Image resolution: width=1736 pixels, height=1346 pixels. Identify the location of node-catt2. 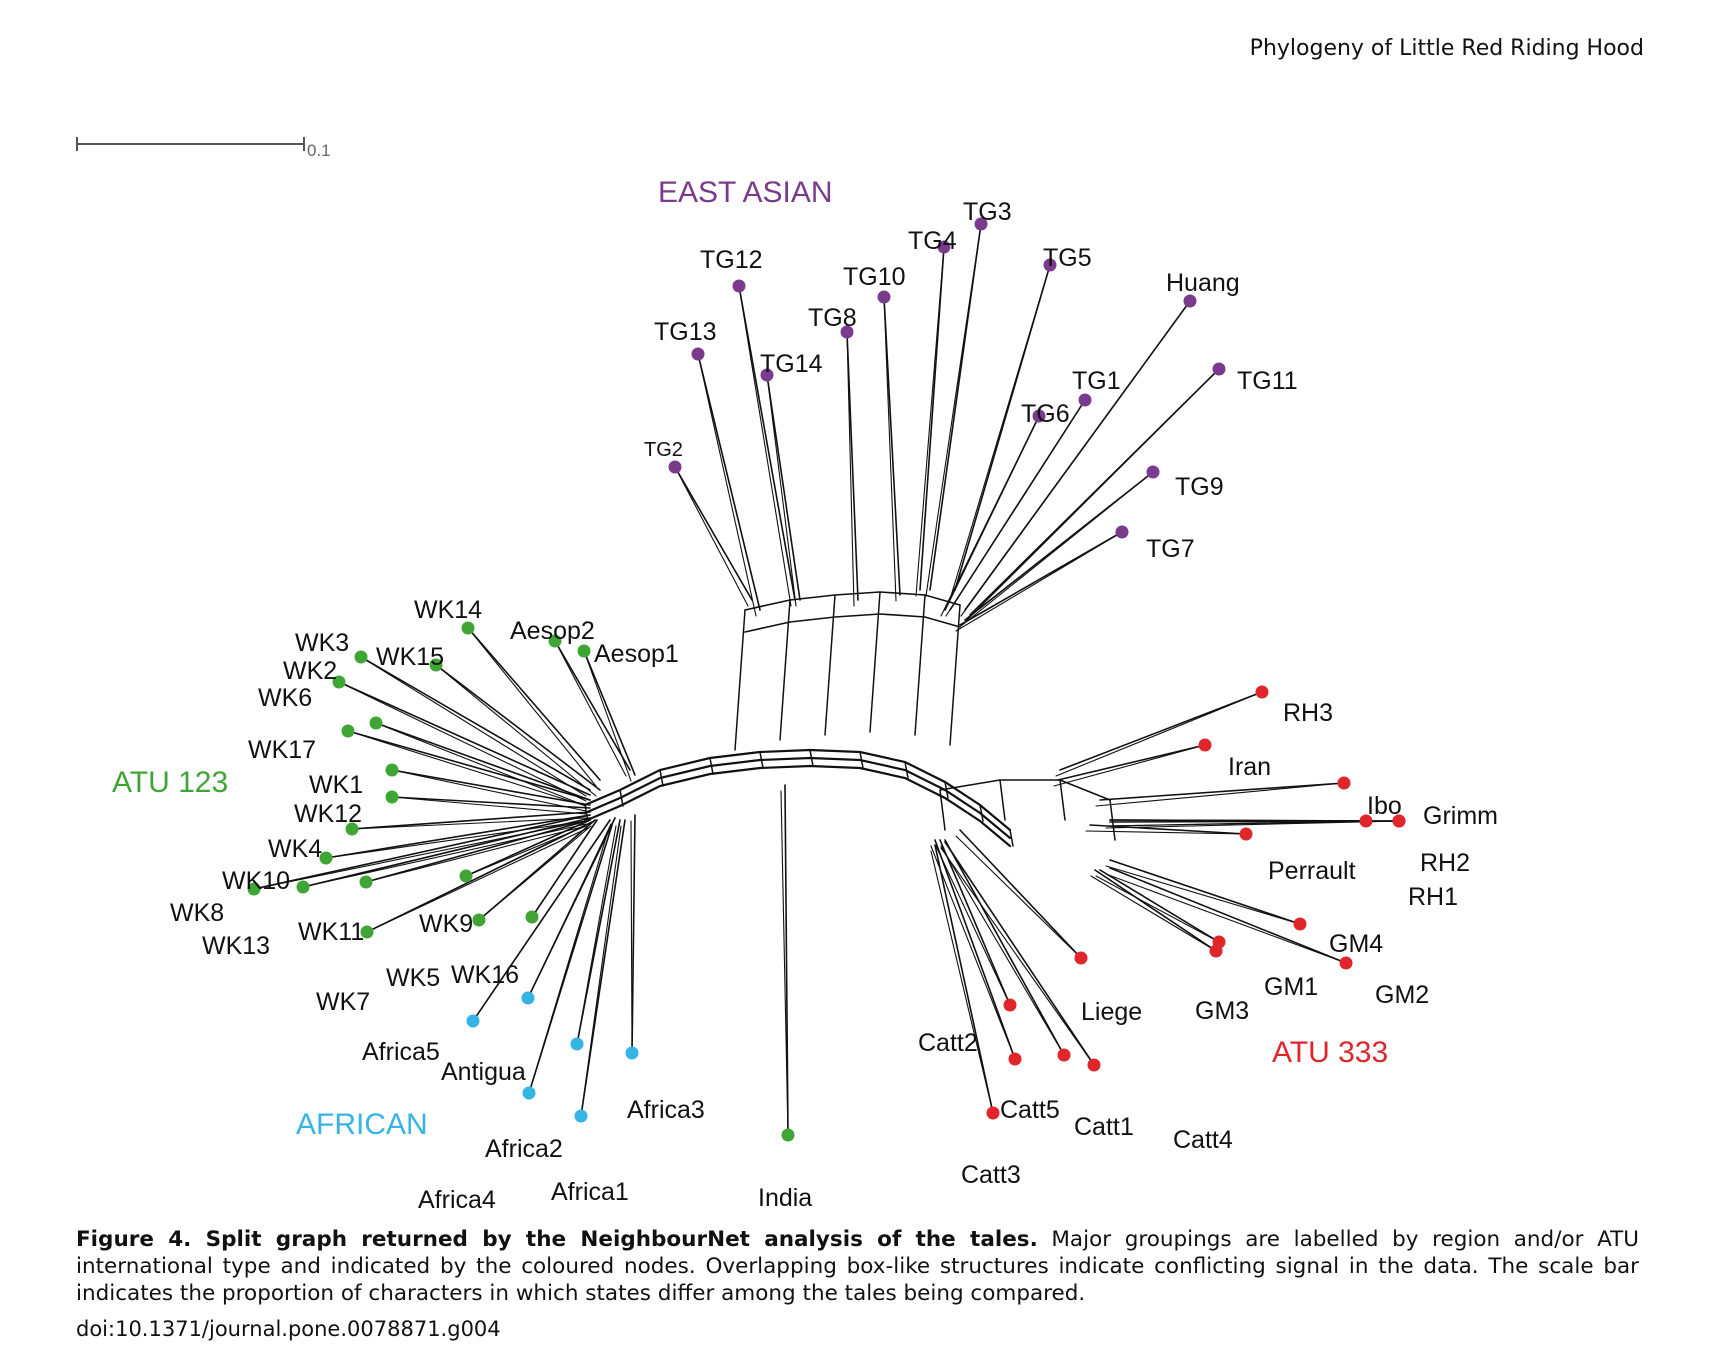
(1010, 1005).